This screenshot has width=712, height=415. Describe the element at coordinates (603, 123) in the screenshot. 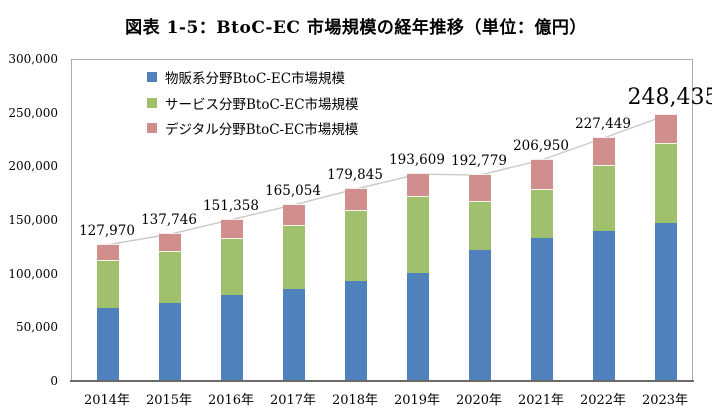

I see `total-label-2022年: 227,449` at that location.